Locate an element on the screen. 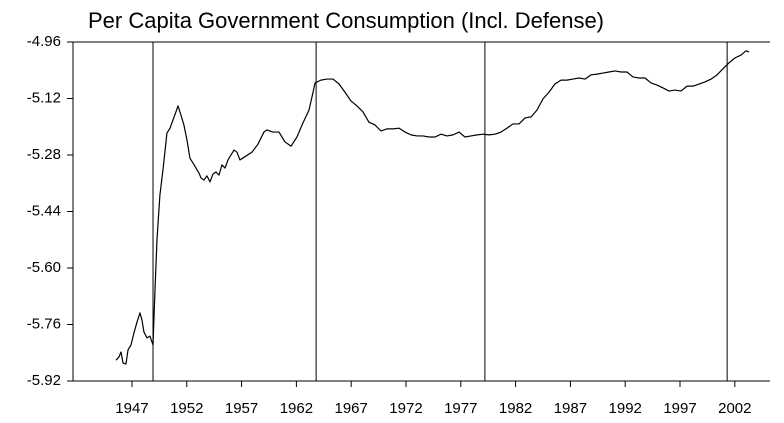  y-tick-label: -5.92 is located at coordinates (44, 380).